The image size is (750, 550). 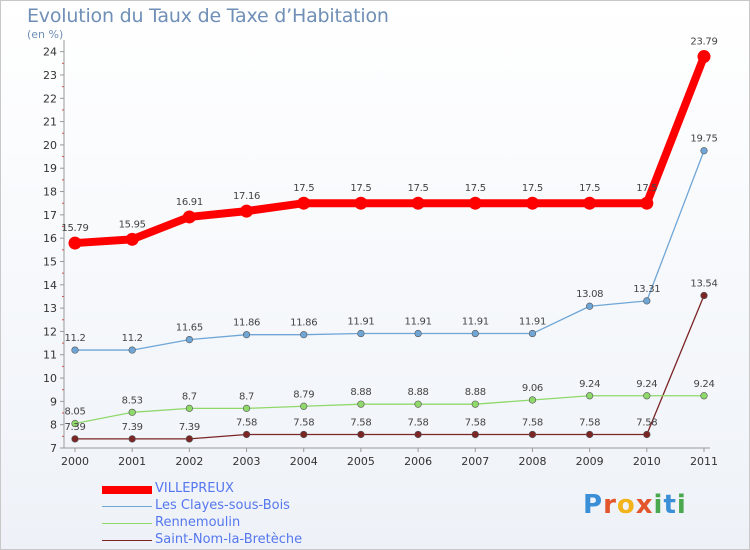 I want to click on logo-letter: i, so click(x=658, y=505).